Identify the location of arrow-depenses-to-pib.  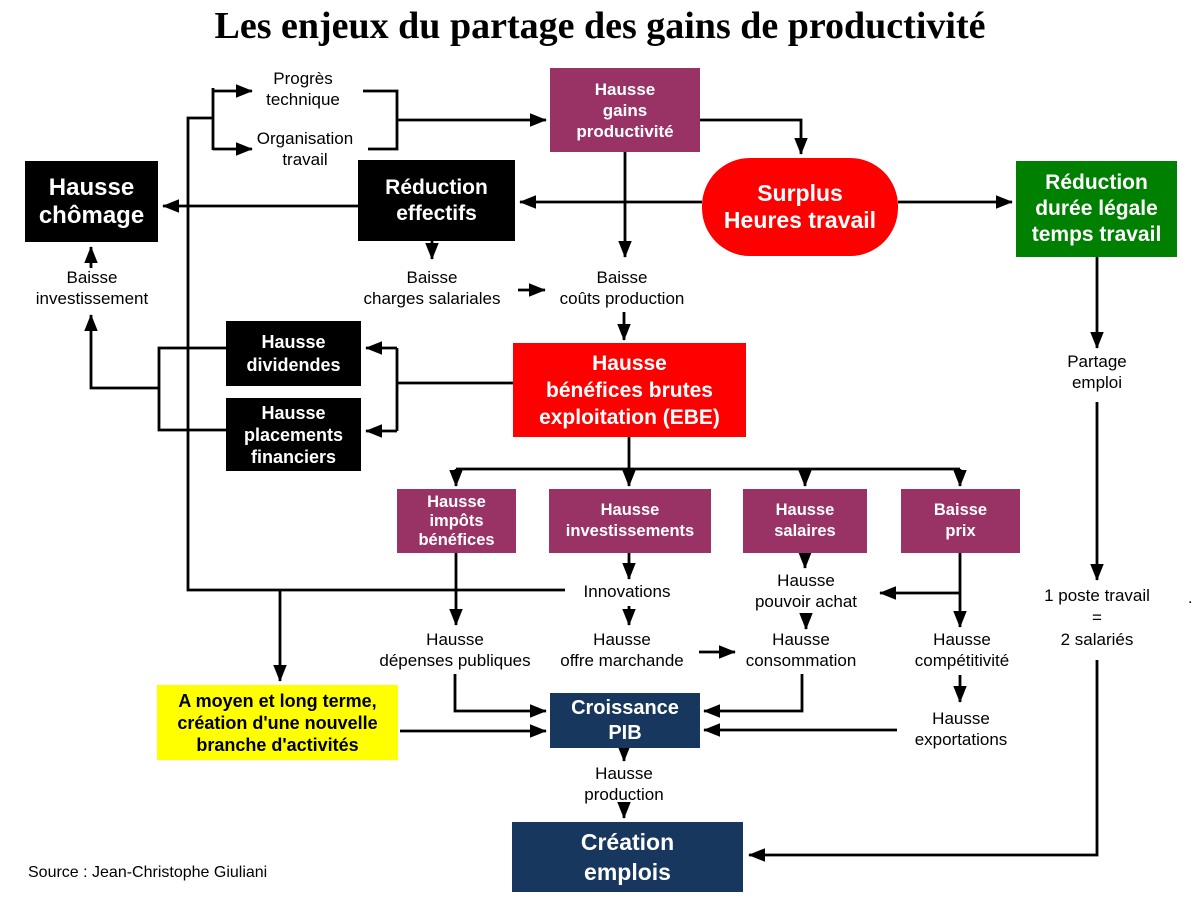
(500, 696).